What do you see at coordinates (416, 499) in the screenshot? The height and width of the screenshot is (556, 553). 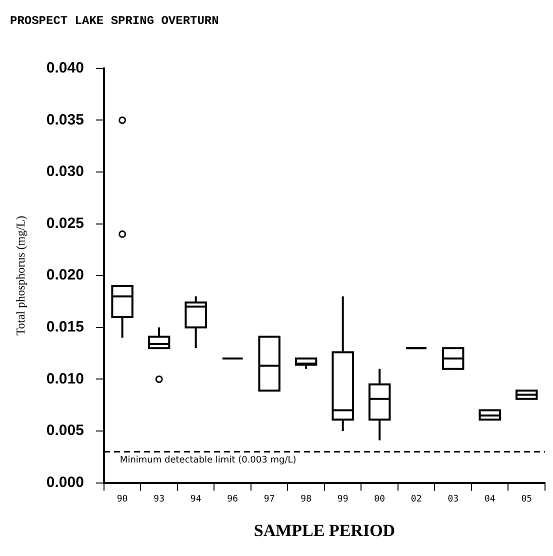 I see `x-tick-label: 02` at bounding box center [416, 499].